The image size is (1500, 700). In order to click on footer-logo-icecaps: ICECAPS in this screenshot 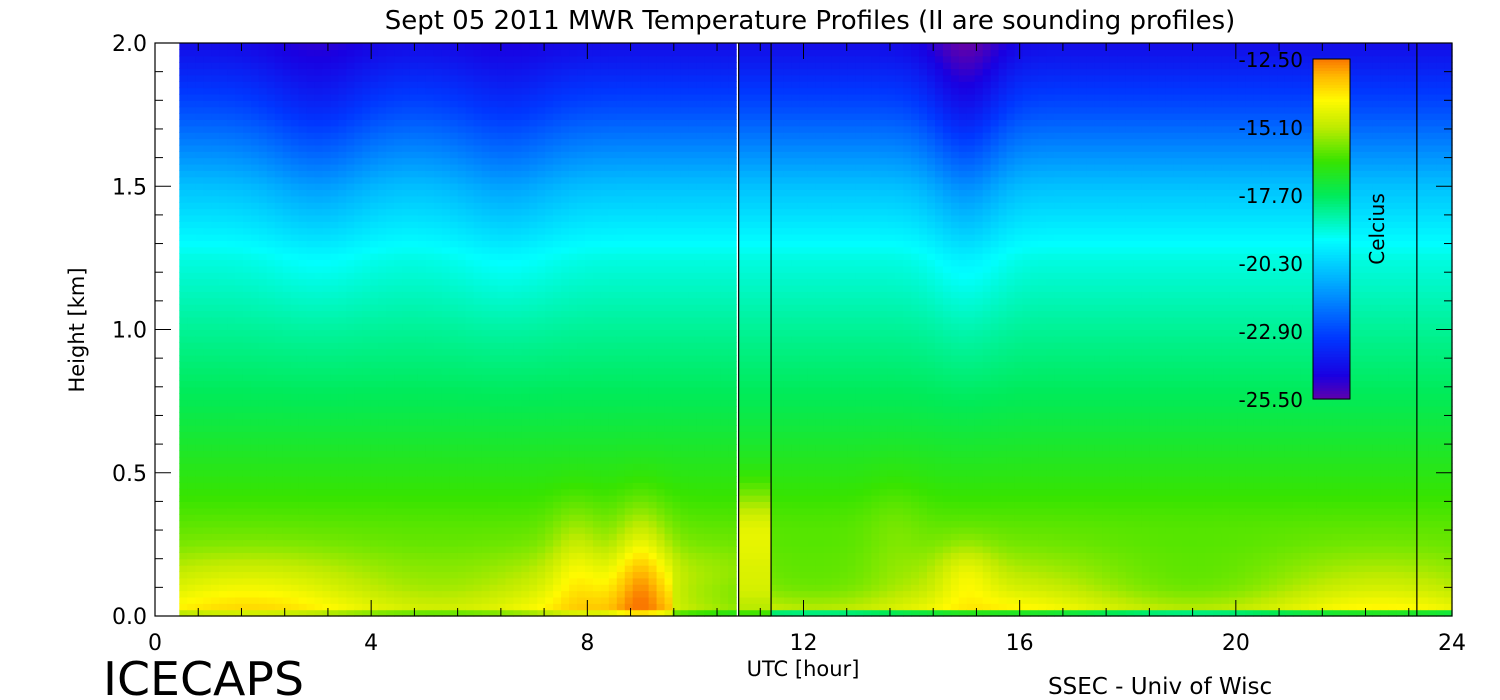, I will do `click(203, 676)`.